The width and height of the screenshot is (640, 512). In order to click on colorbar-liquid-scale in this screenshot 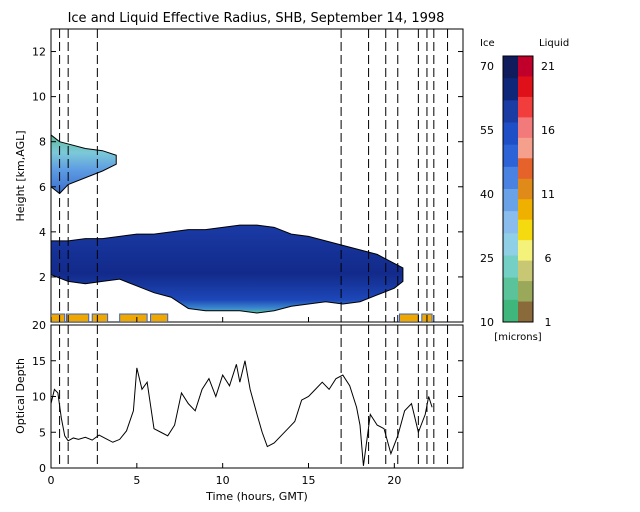, I will do `click(518, 189)`.